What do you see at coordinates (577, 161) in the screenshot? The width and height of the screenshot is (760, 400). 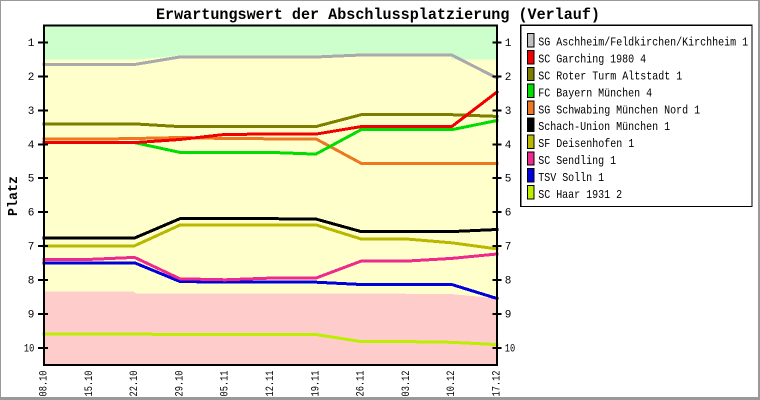 I see `svg-text: SC Sendling 1` at bounding box center [577, 161].